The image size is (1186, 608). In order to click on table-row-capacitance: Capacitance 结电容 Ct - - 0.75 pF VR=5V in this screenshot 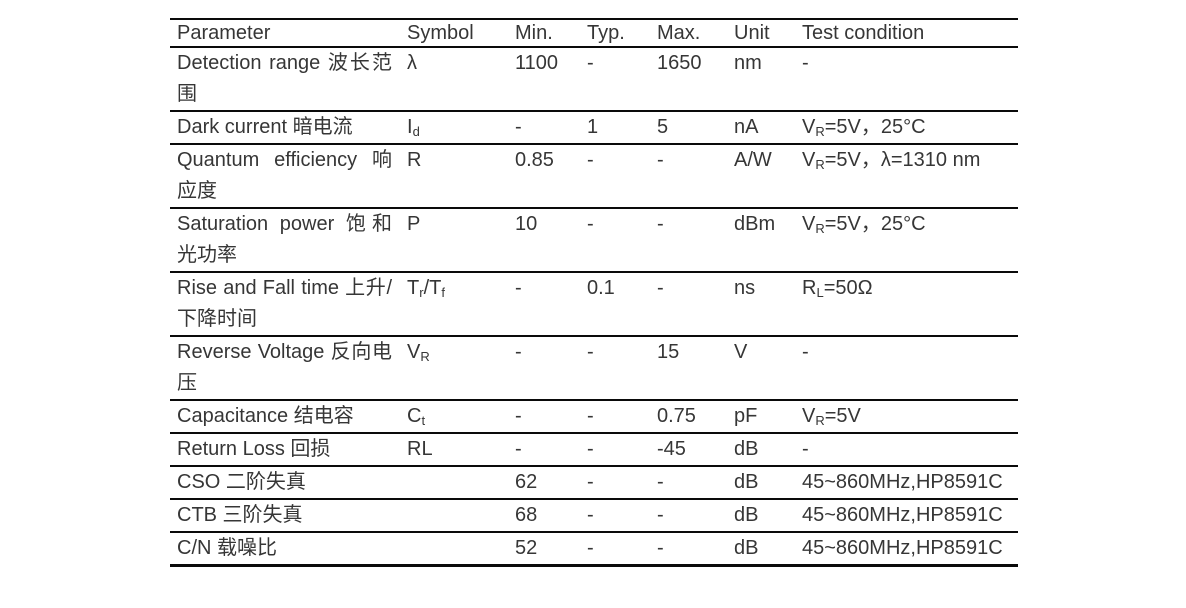, I will do `click(594, 417)`.